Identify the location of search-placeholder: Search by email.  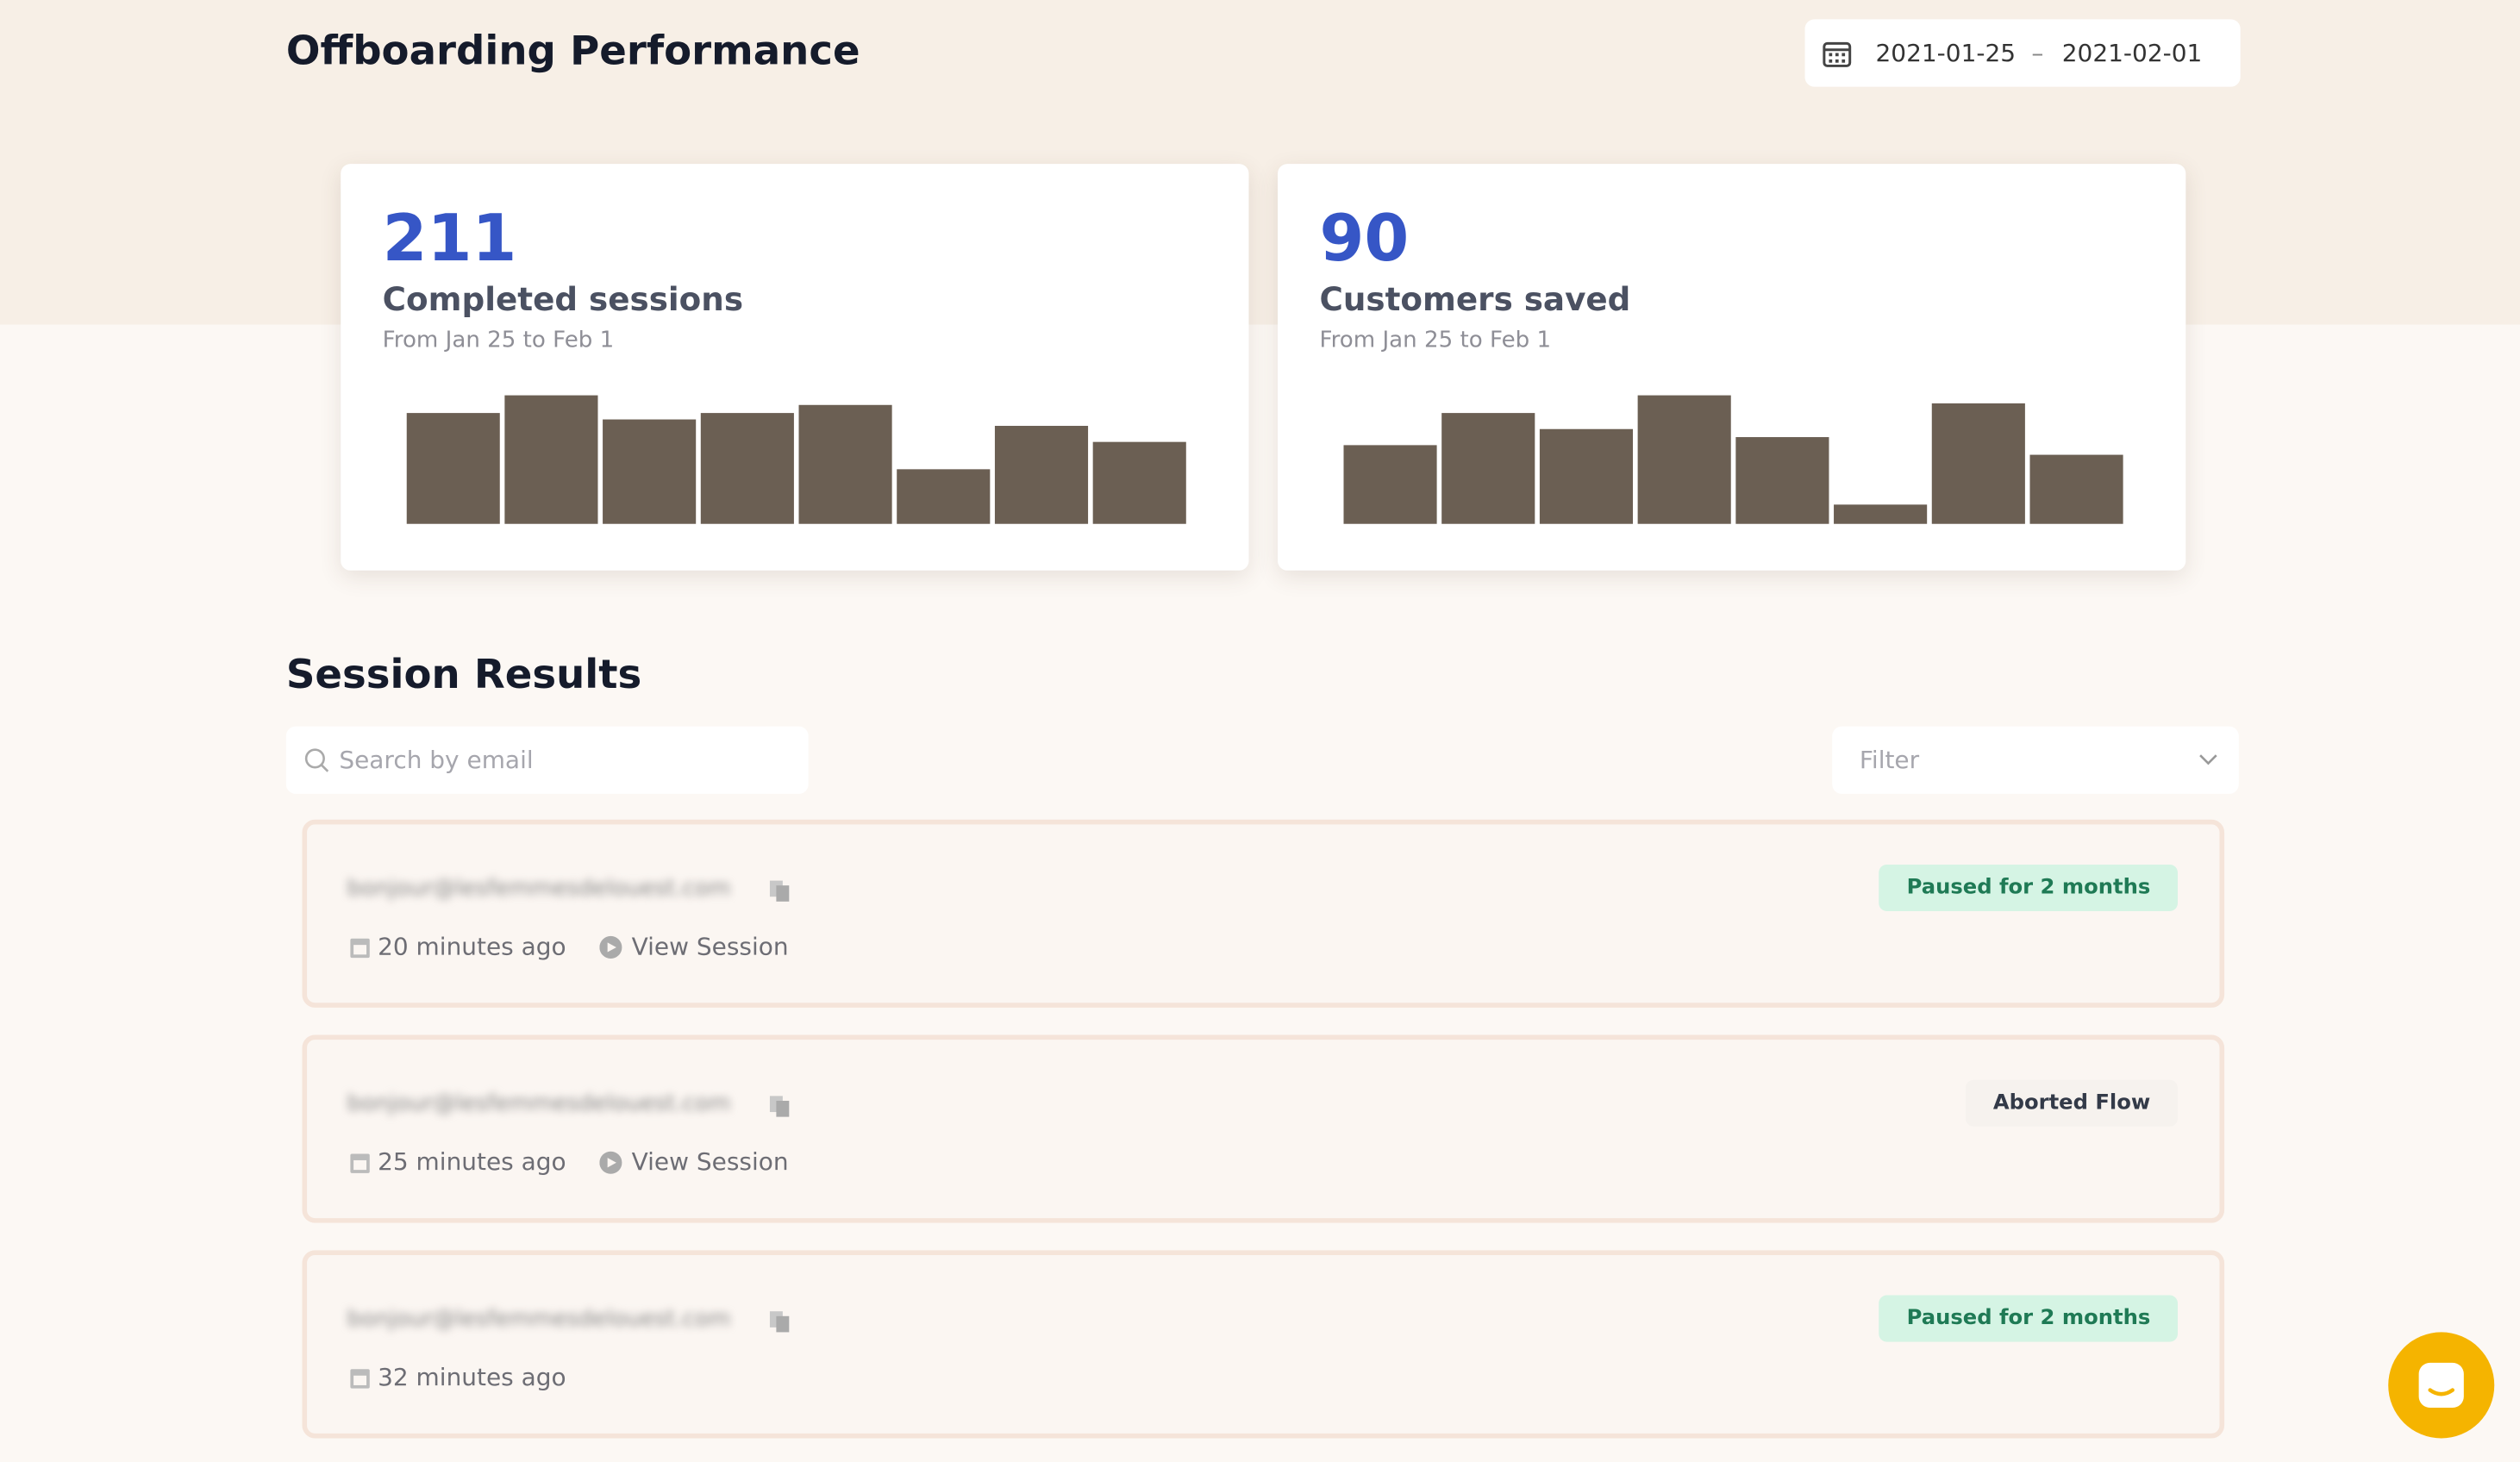
(437, 760).